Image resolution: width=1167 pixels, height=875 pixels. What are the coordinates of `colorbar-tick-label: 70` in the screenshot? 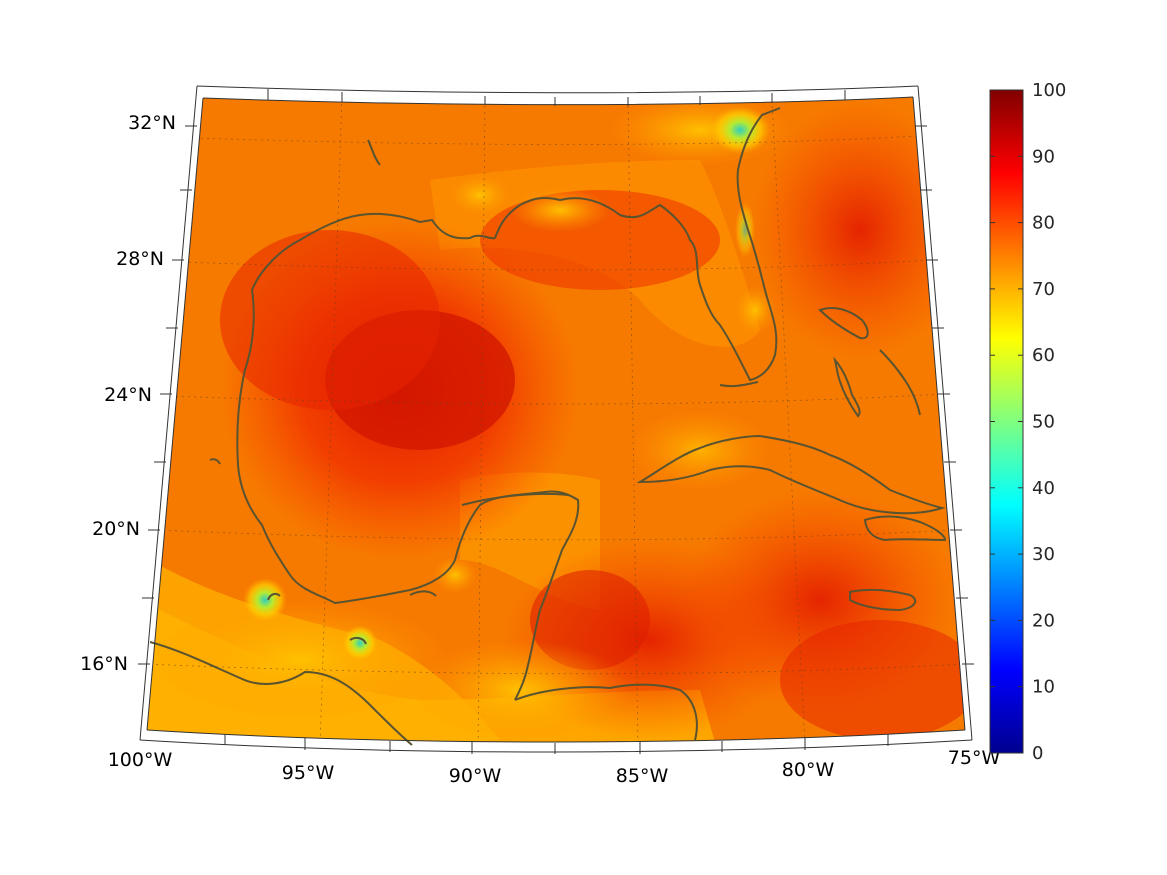 It's located at (1043, 289).